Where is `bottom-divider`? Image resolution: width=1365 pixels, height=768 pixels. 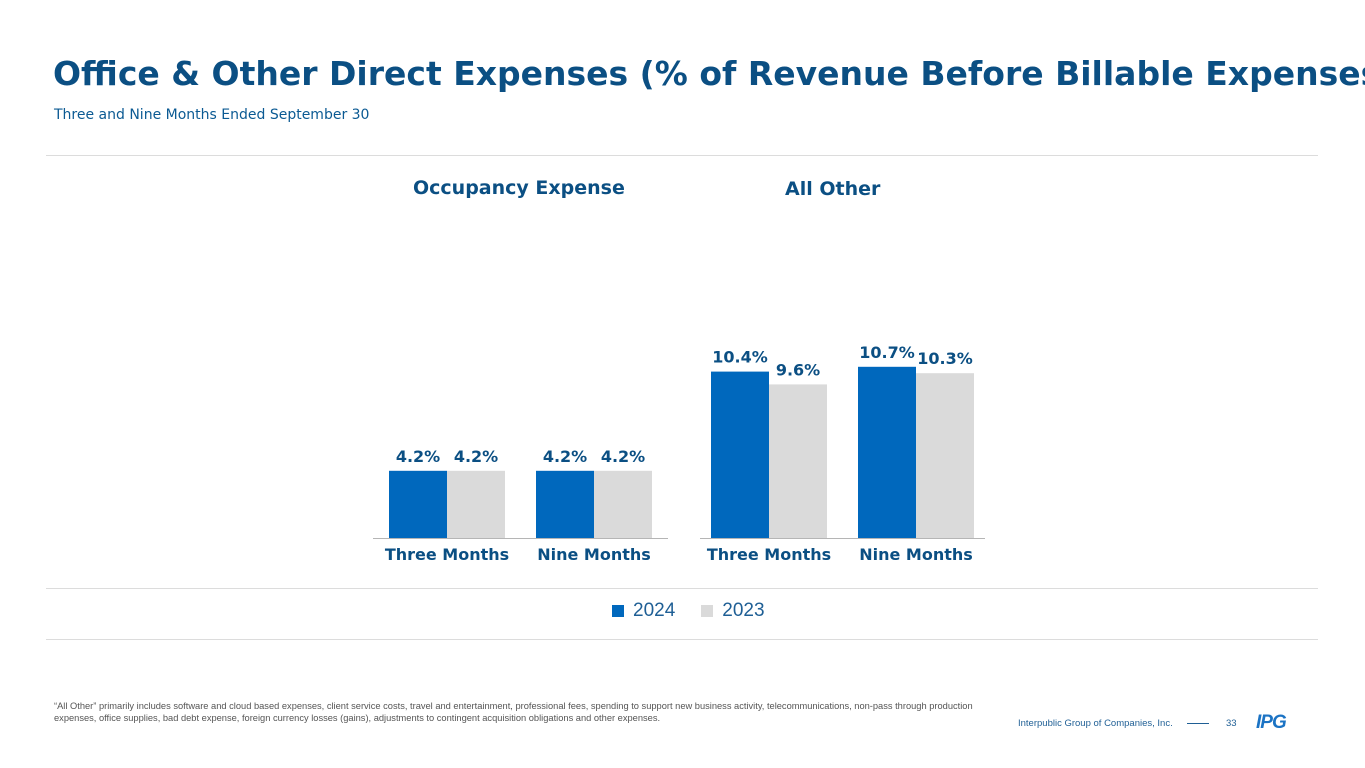 bottom-divider is located at coordinates (682, 639).